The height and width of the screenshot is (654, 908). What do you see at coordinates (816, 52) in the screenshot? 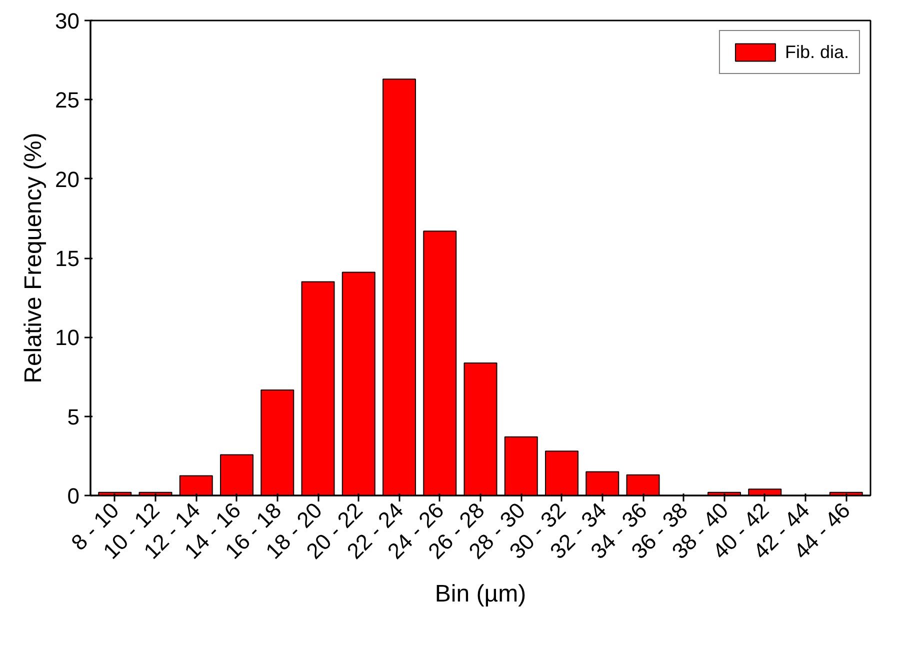
I see `legend-label: Fib. dia.` at bounding box center [816, 52].